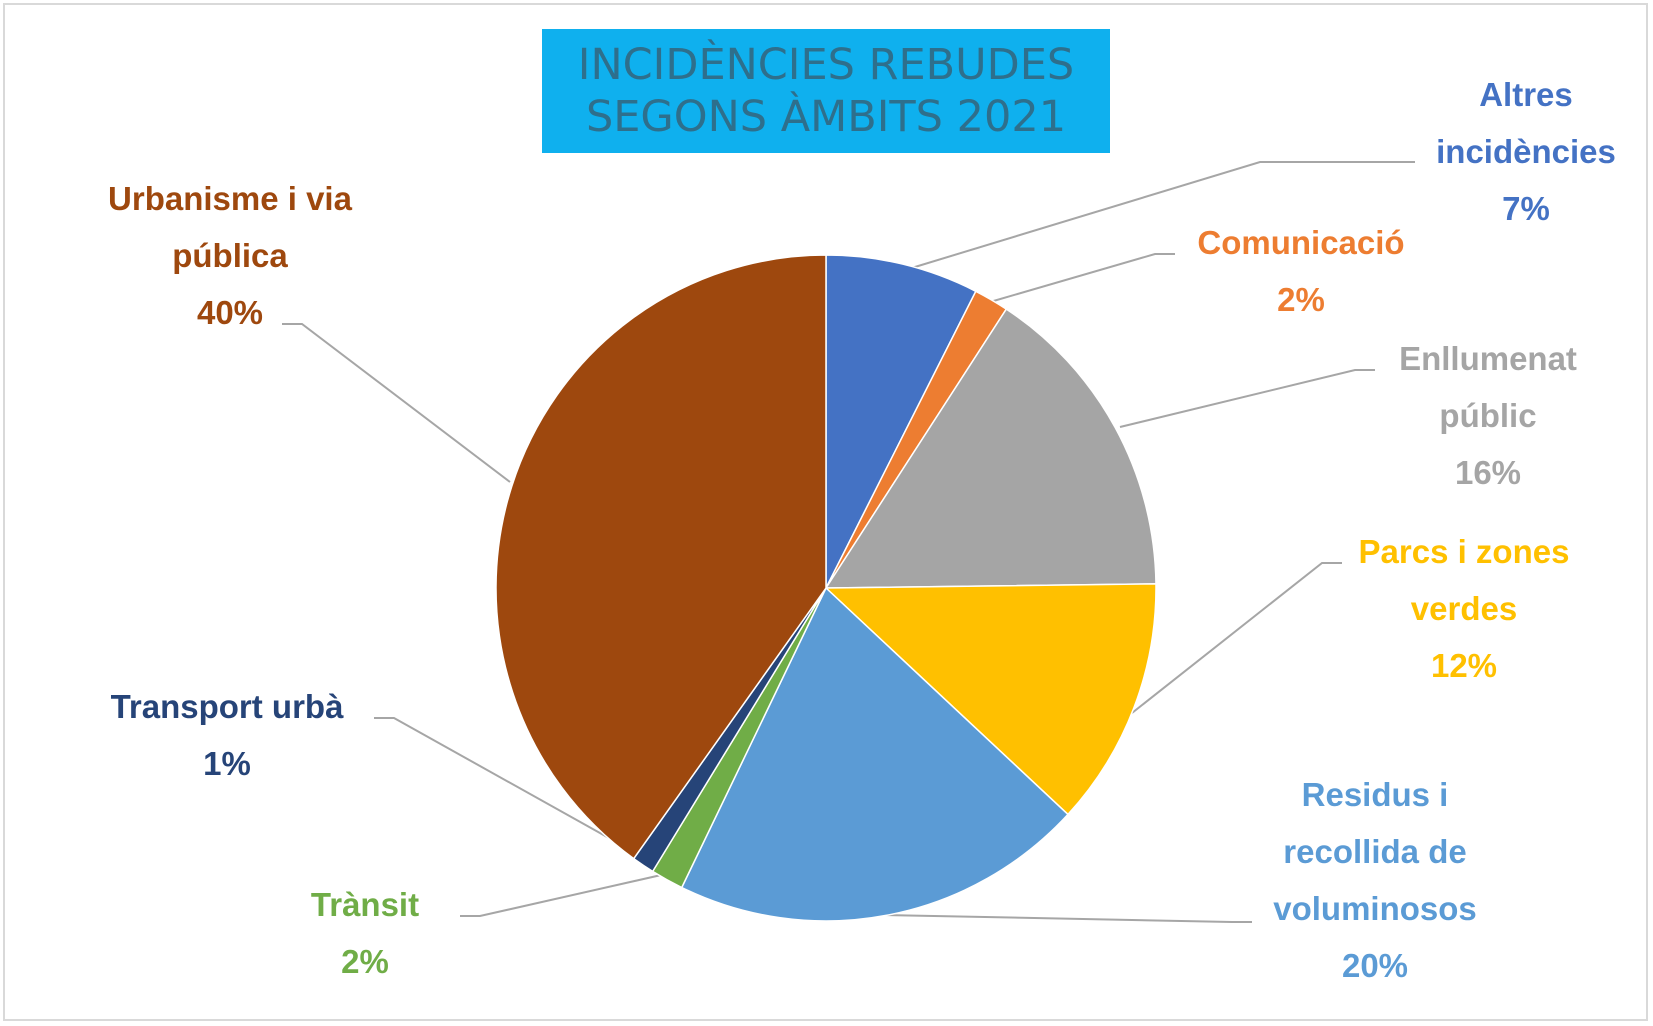 Image resolution: width=1653 pixels, height=1026 pixels. What do you see at coordinates (1375, 880) in the screenshot?
I see `slice-label-5: Residus i recollida de voluminosos 20%` at bounding box center [1375, 880].